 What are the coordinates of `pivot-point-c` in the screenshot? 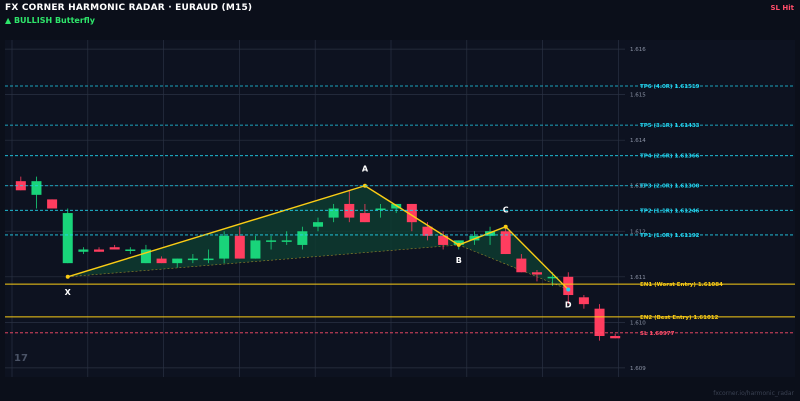 It's located at (505, 226).